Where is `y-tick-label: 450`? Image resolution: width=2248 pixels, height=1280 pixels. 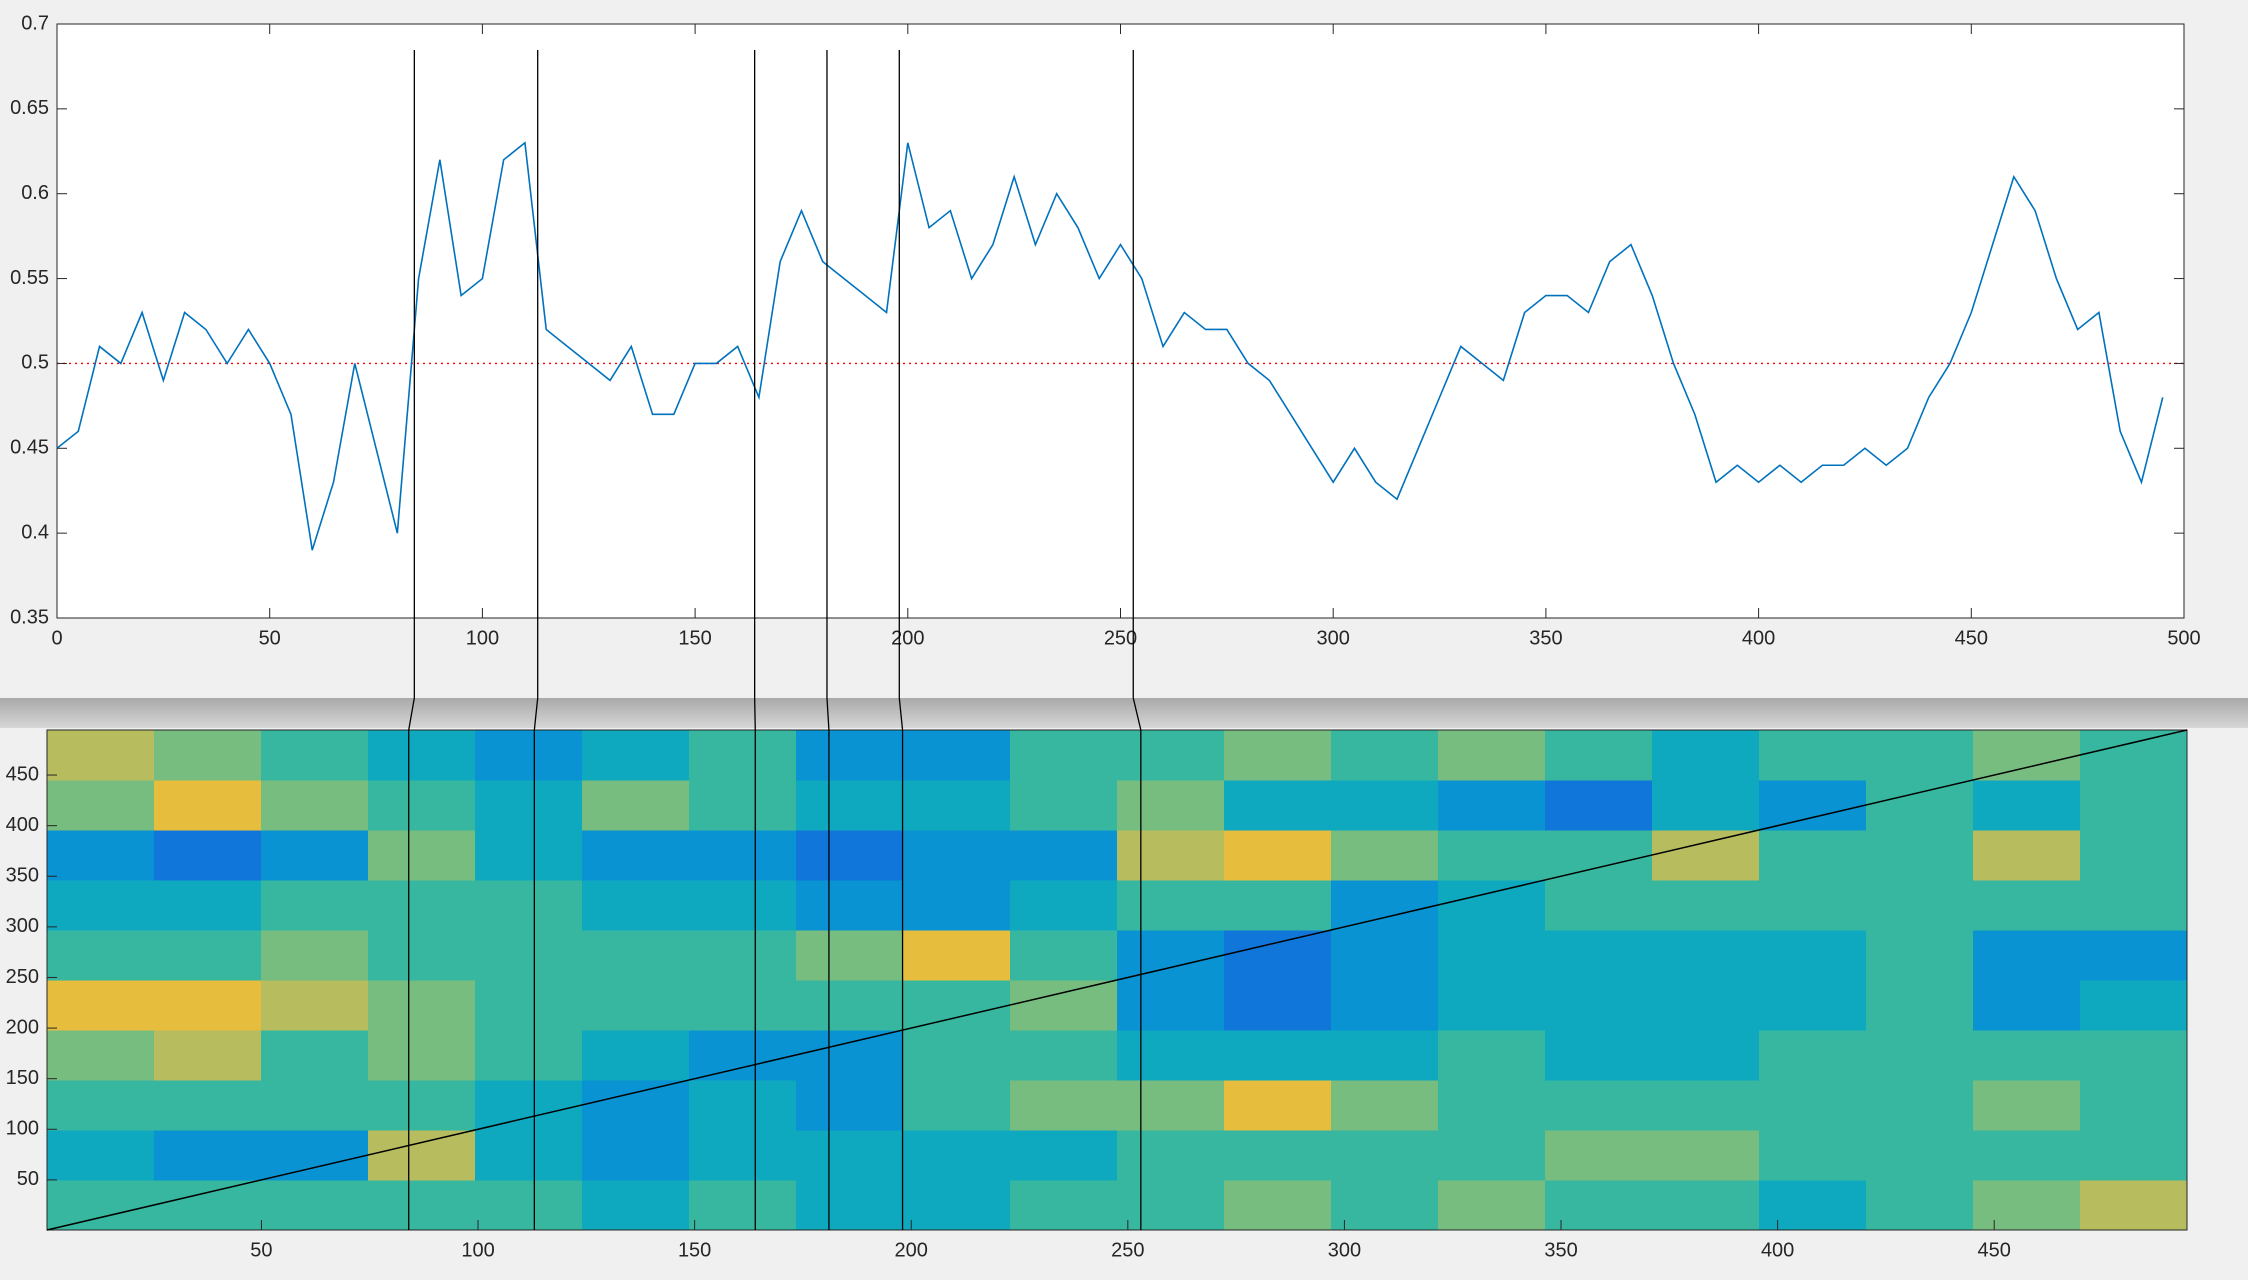
y-tick-label: 450 is located at coordinates (22, 774).